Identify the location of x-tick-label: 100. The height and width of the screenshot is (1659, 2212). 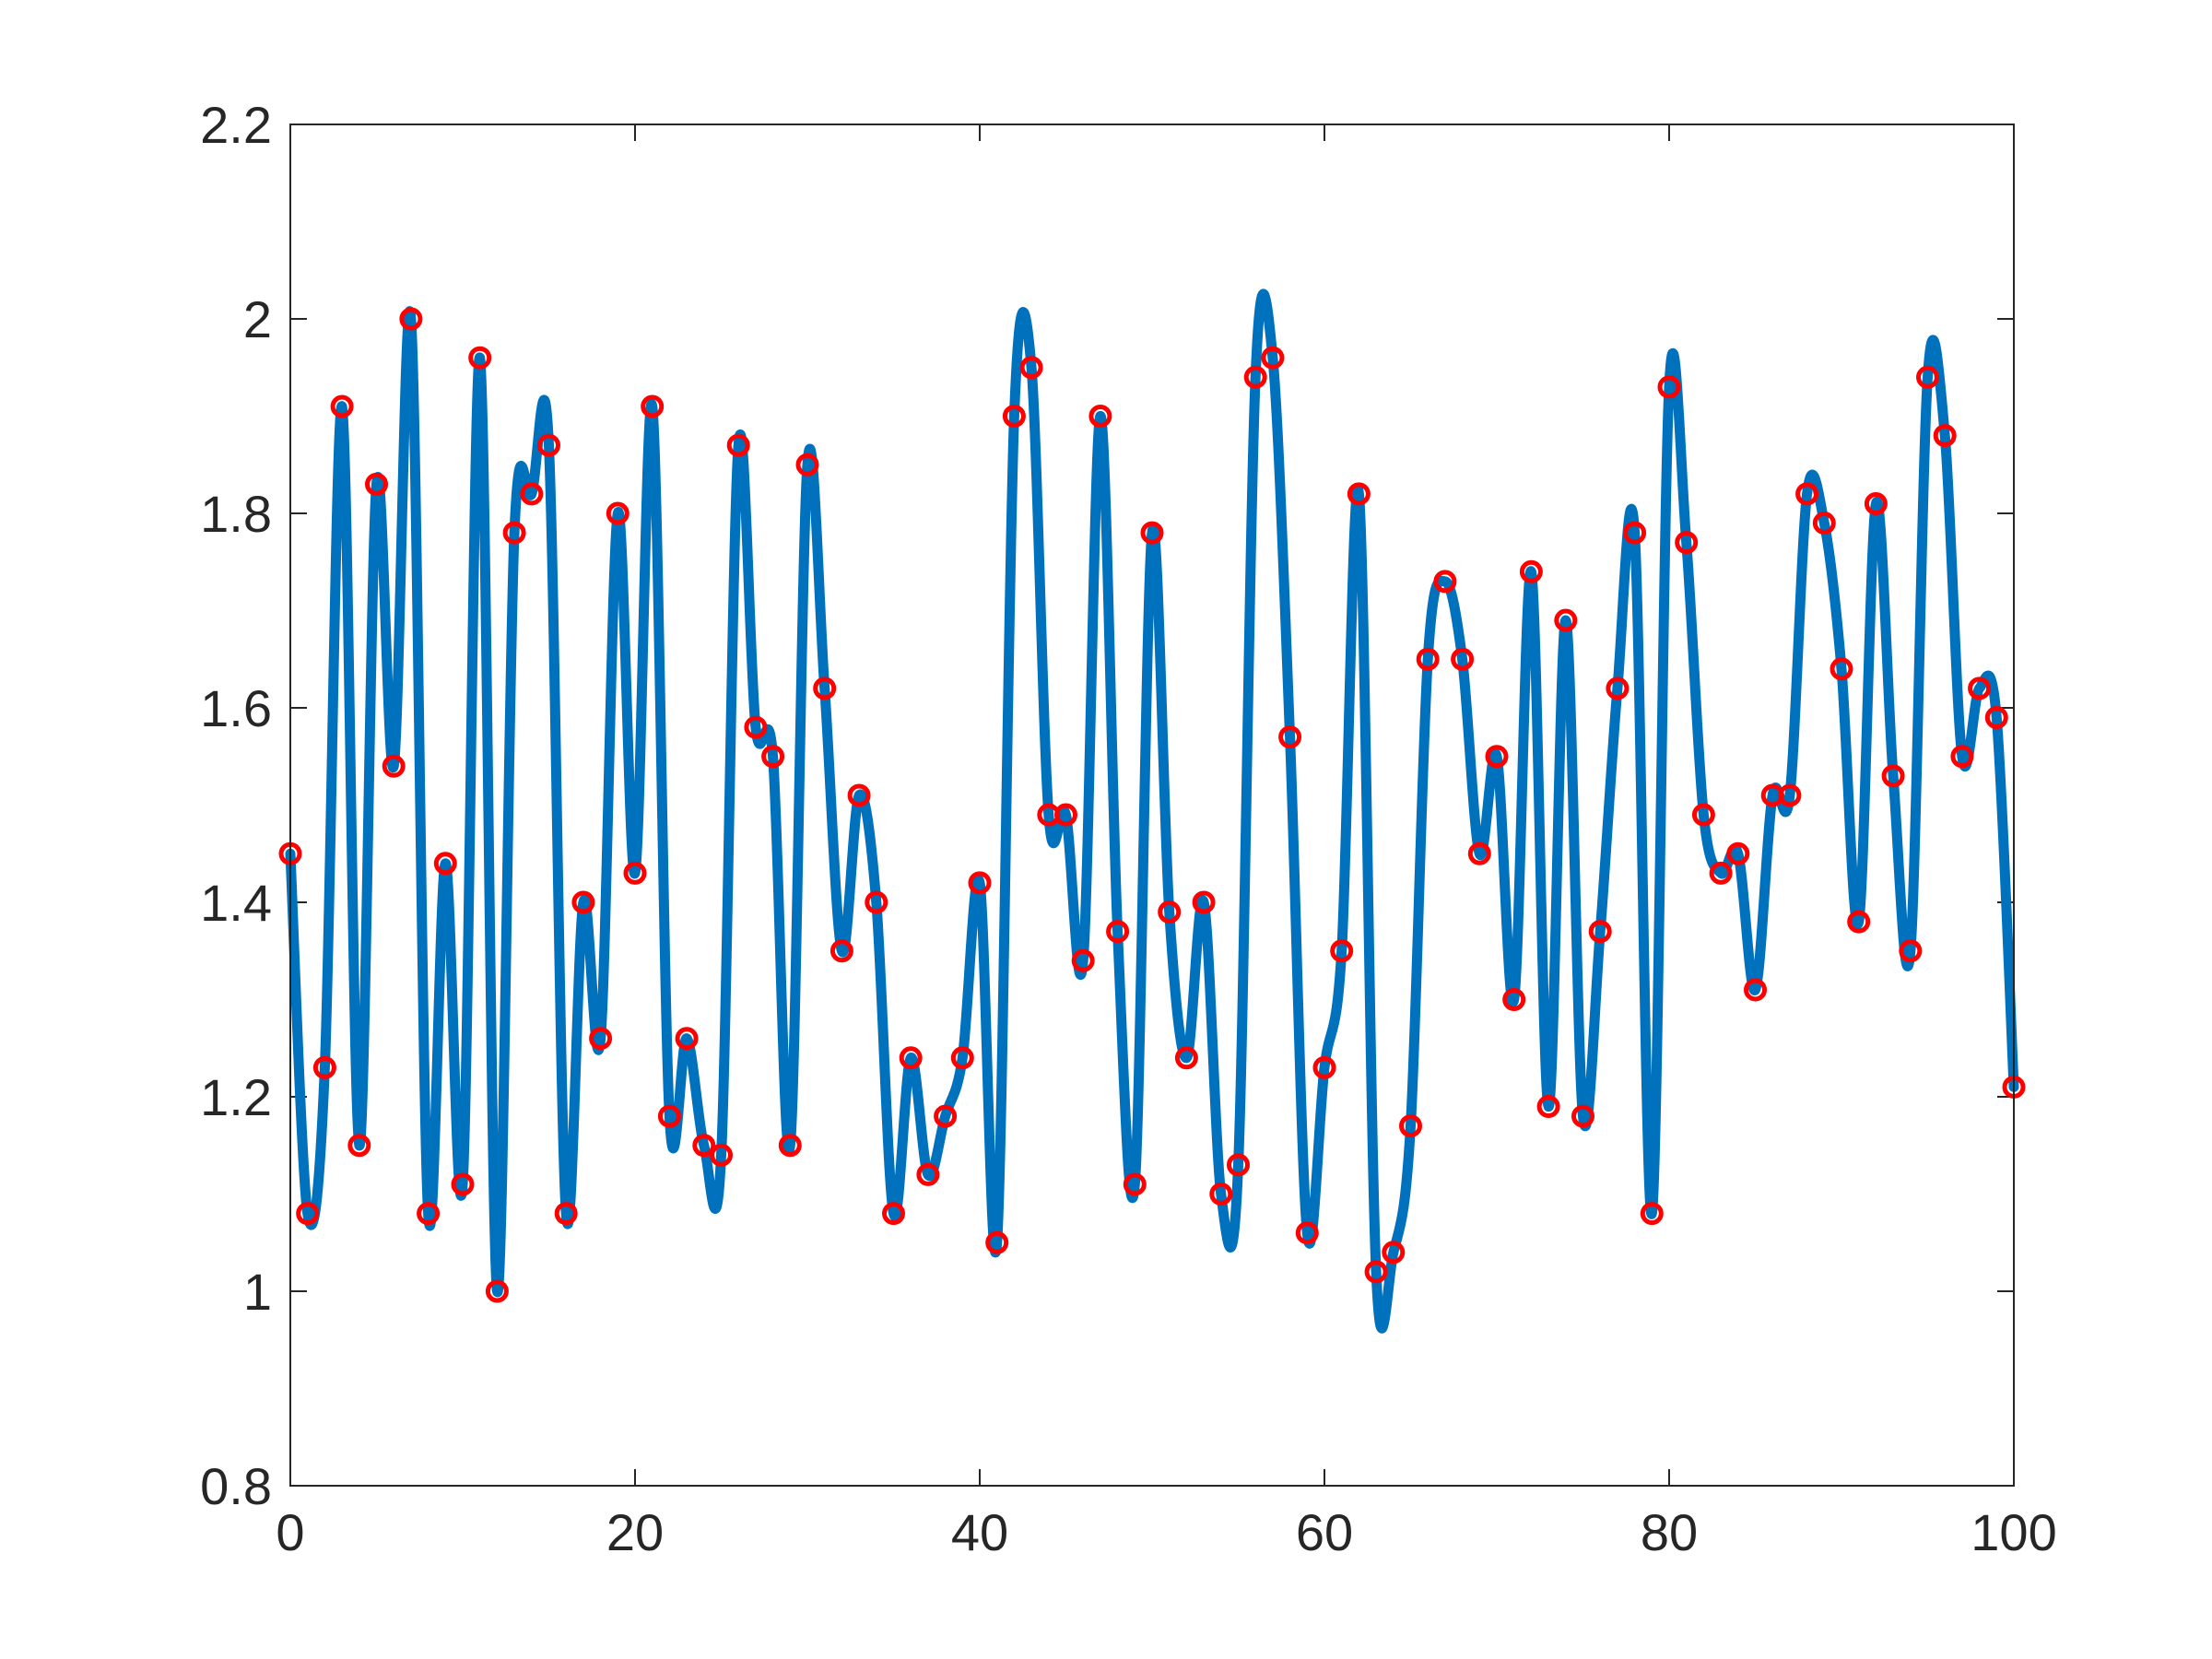
(2013, 1532).